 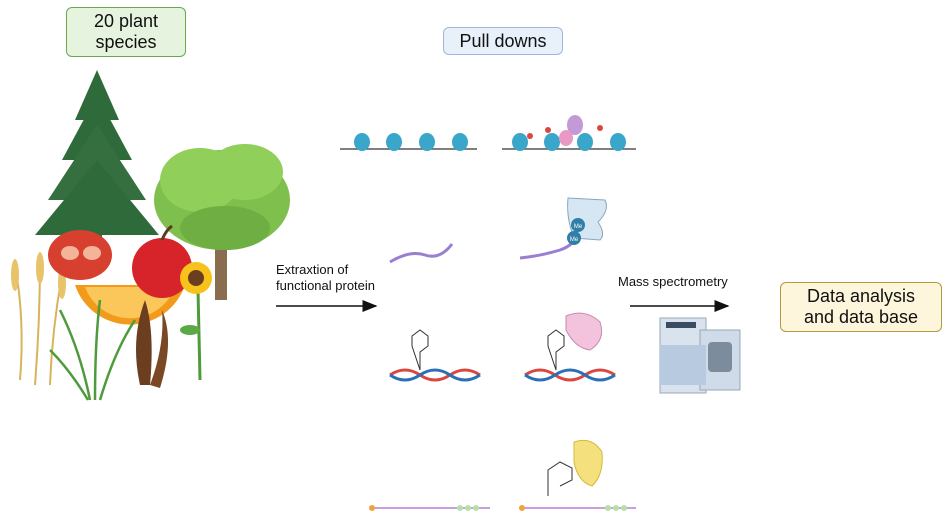 I want to click on methylated-rna-bound-icon: Me Me, so click(x=563, y=228).